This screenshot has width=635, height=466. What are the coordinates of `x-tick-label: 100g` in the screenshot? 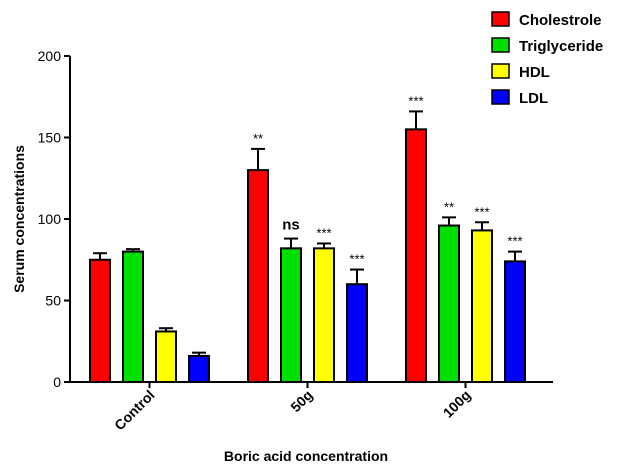 It's located at (457, 404).